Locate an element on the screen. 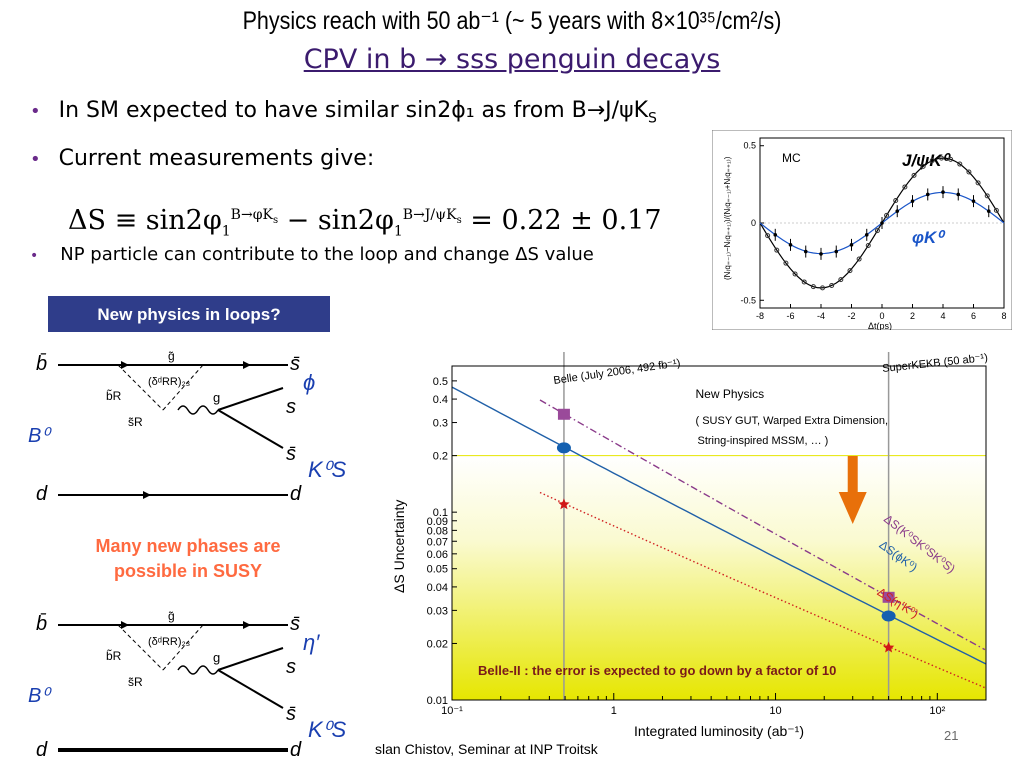  jpsi-label: J/ψK⁰ is located at coordinates (927, 160).